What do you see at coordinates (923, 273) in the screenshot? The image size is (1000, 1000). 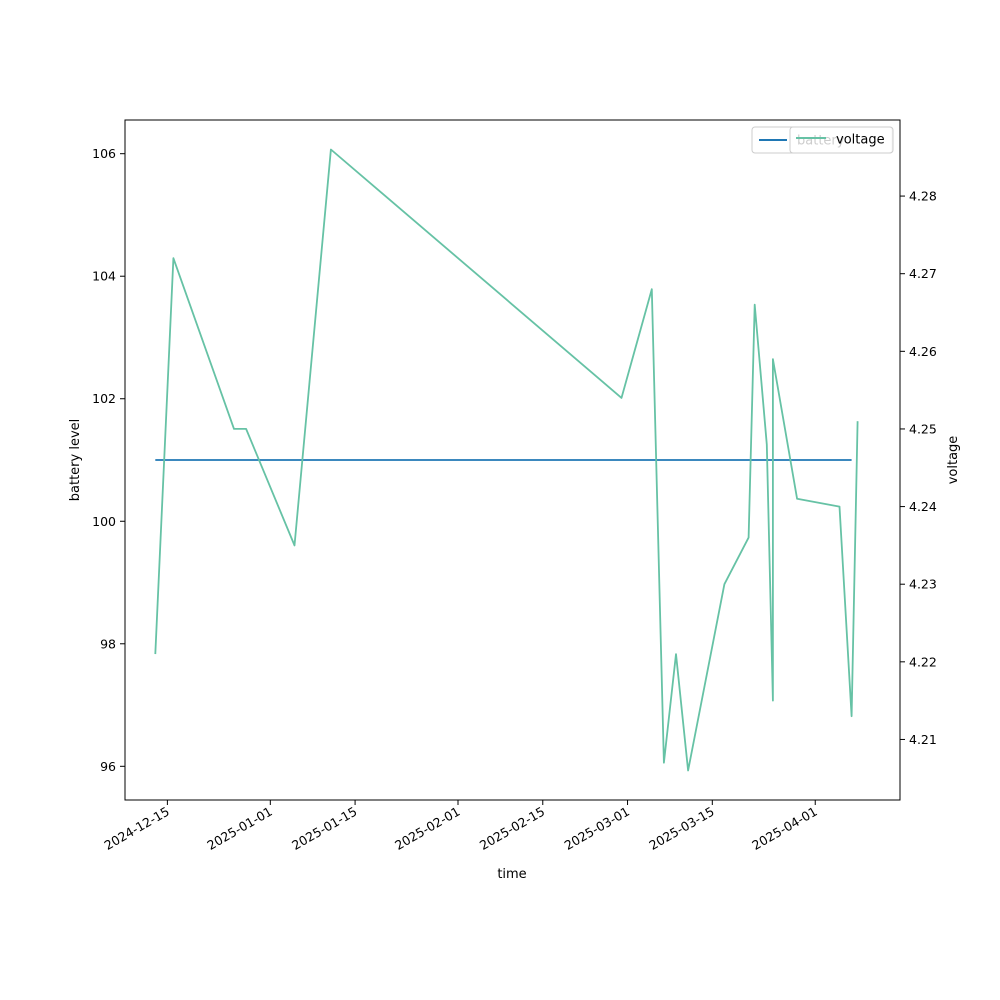 I see `y-right-tick-label: 4.27` at bounding box center [923, 273].